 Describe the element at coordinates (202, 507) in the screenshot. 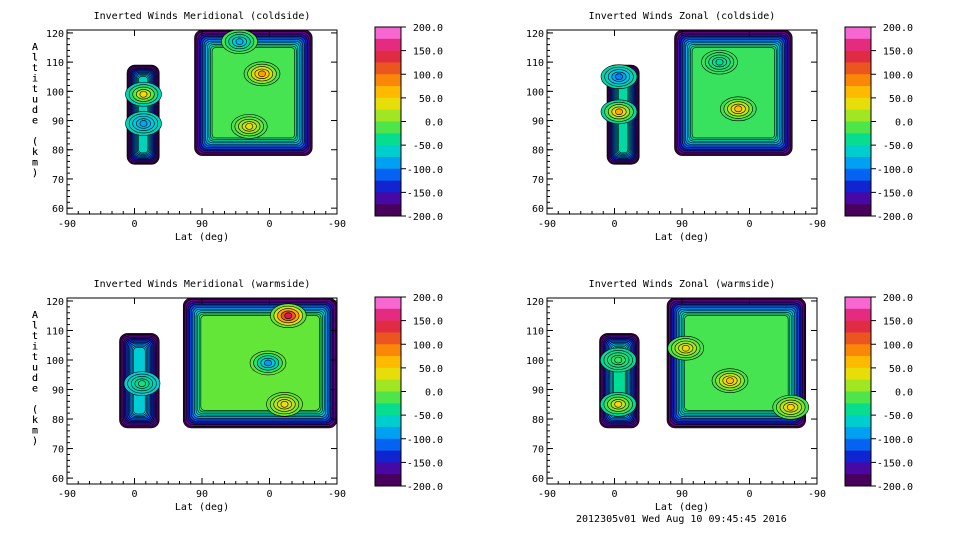

I see `x-axis-label: Lat (deg)` at that location.